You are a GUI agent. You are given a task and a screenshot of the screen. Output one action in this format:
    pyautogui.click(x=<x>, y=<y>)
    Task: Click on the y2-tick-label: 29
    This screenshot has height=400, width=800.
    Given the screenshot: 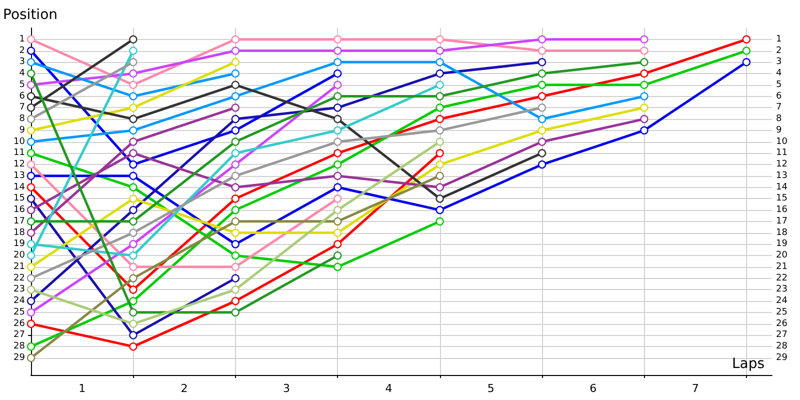 What is the action you would take?
    pyautogui.click(x=782, y=357)
    